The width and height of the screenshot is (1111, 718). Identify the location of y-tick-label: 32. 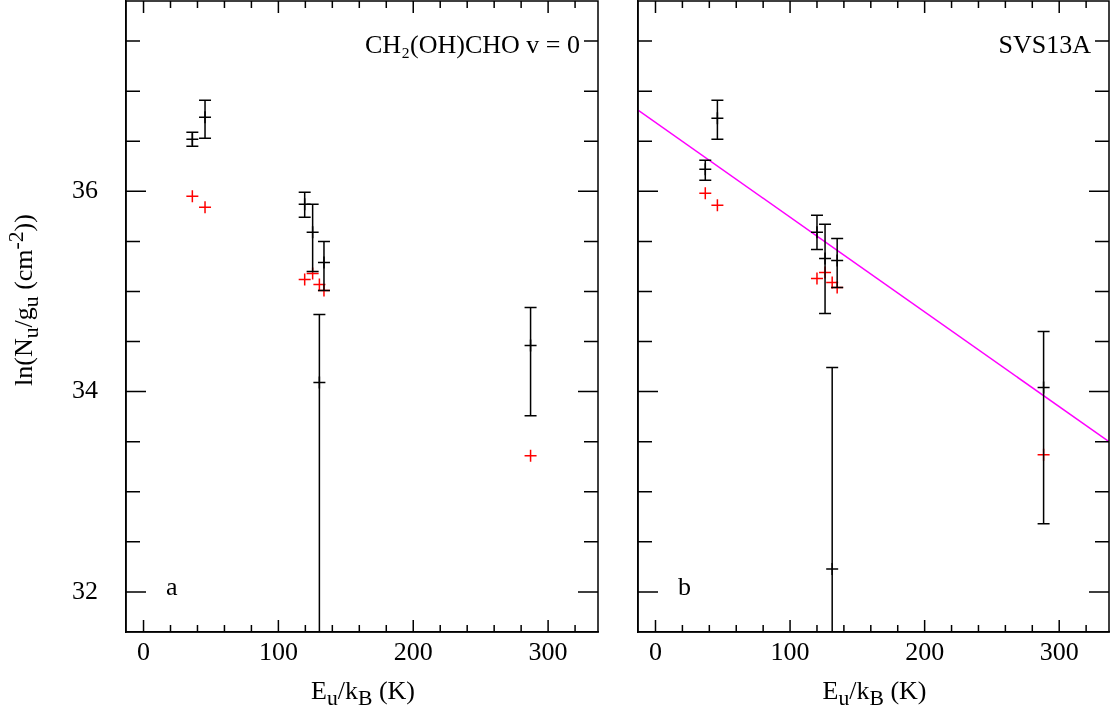
(85, 590).